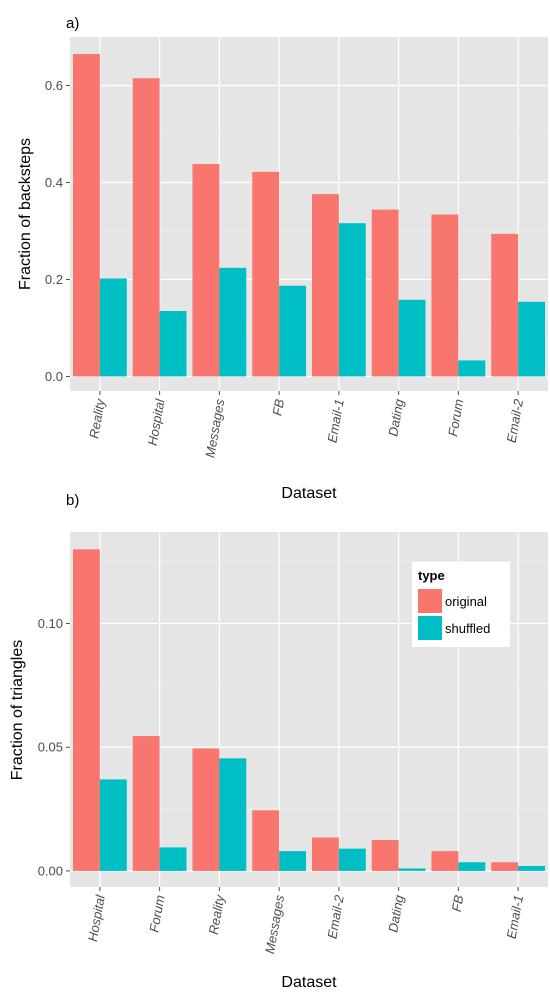 This screenshot has width=550, height=992. Describe the element at coordinates (50, 870) in the screenshot. I see `y-tick-label: 0.00` at that location.